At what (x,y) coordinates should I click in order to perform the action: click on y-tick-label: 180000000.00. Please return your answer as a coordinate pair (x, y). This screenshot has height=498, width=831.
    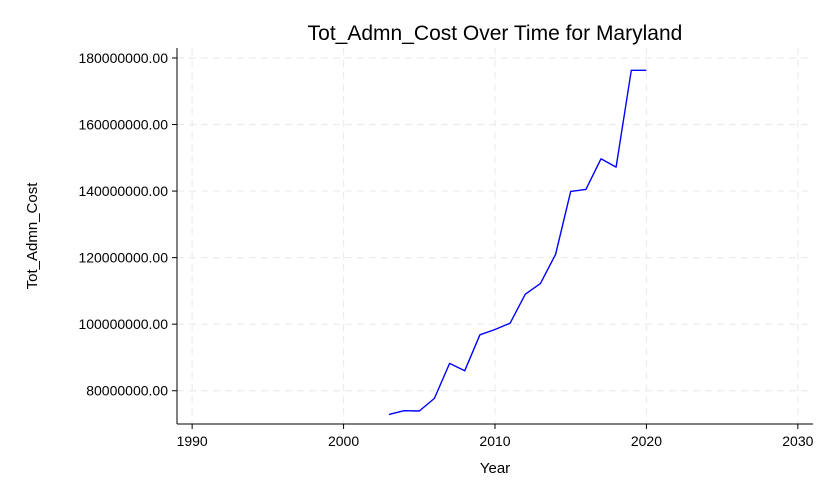
    Looking at the image, I should click on (123, 58).